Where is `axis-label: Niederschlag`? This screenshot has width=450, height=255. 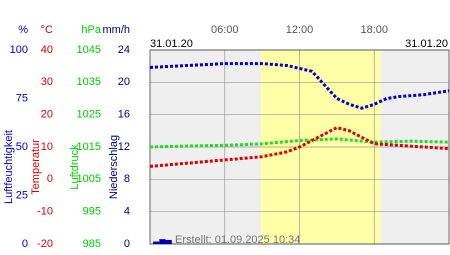 axis-label: Niederschlag is located at coordinates (114, 167).